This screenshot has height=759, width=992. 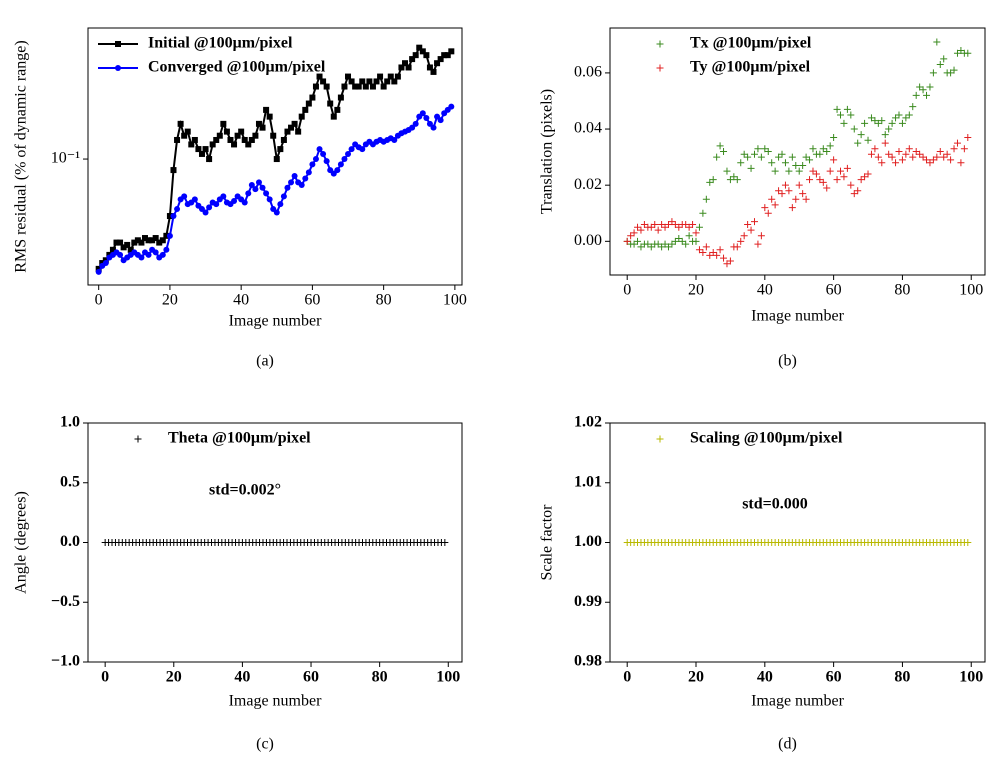 I want to click on legend-label: Scaling @100μm/pixel, so click(x=766, y=438).